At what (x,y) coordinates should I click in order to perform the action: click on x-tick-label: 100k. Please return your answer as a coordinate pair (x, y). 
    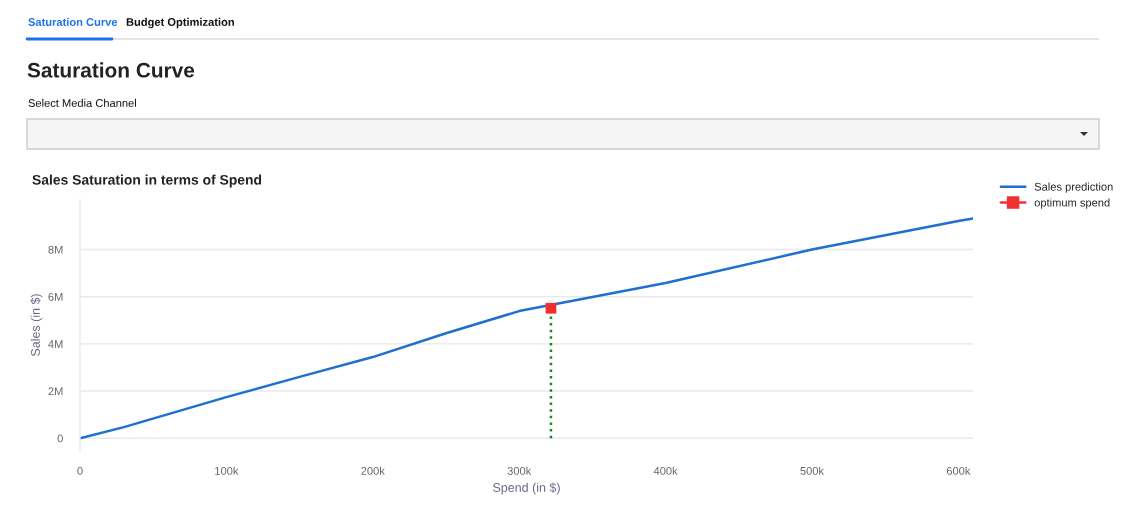
    Looking at the image, I should click on (227, 470).